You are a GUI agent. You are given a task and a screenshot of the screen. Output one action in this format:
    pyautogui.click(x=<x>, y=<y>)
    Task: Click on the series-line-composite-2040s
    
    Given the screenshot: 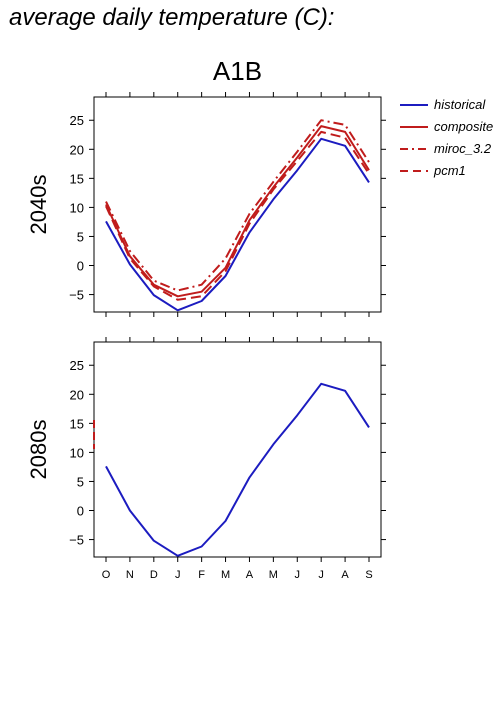 What is the action you would take?
    pyautogui.click(x=237, y=211)
    